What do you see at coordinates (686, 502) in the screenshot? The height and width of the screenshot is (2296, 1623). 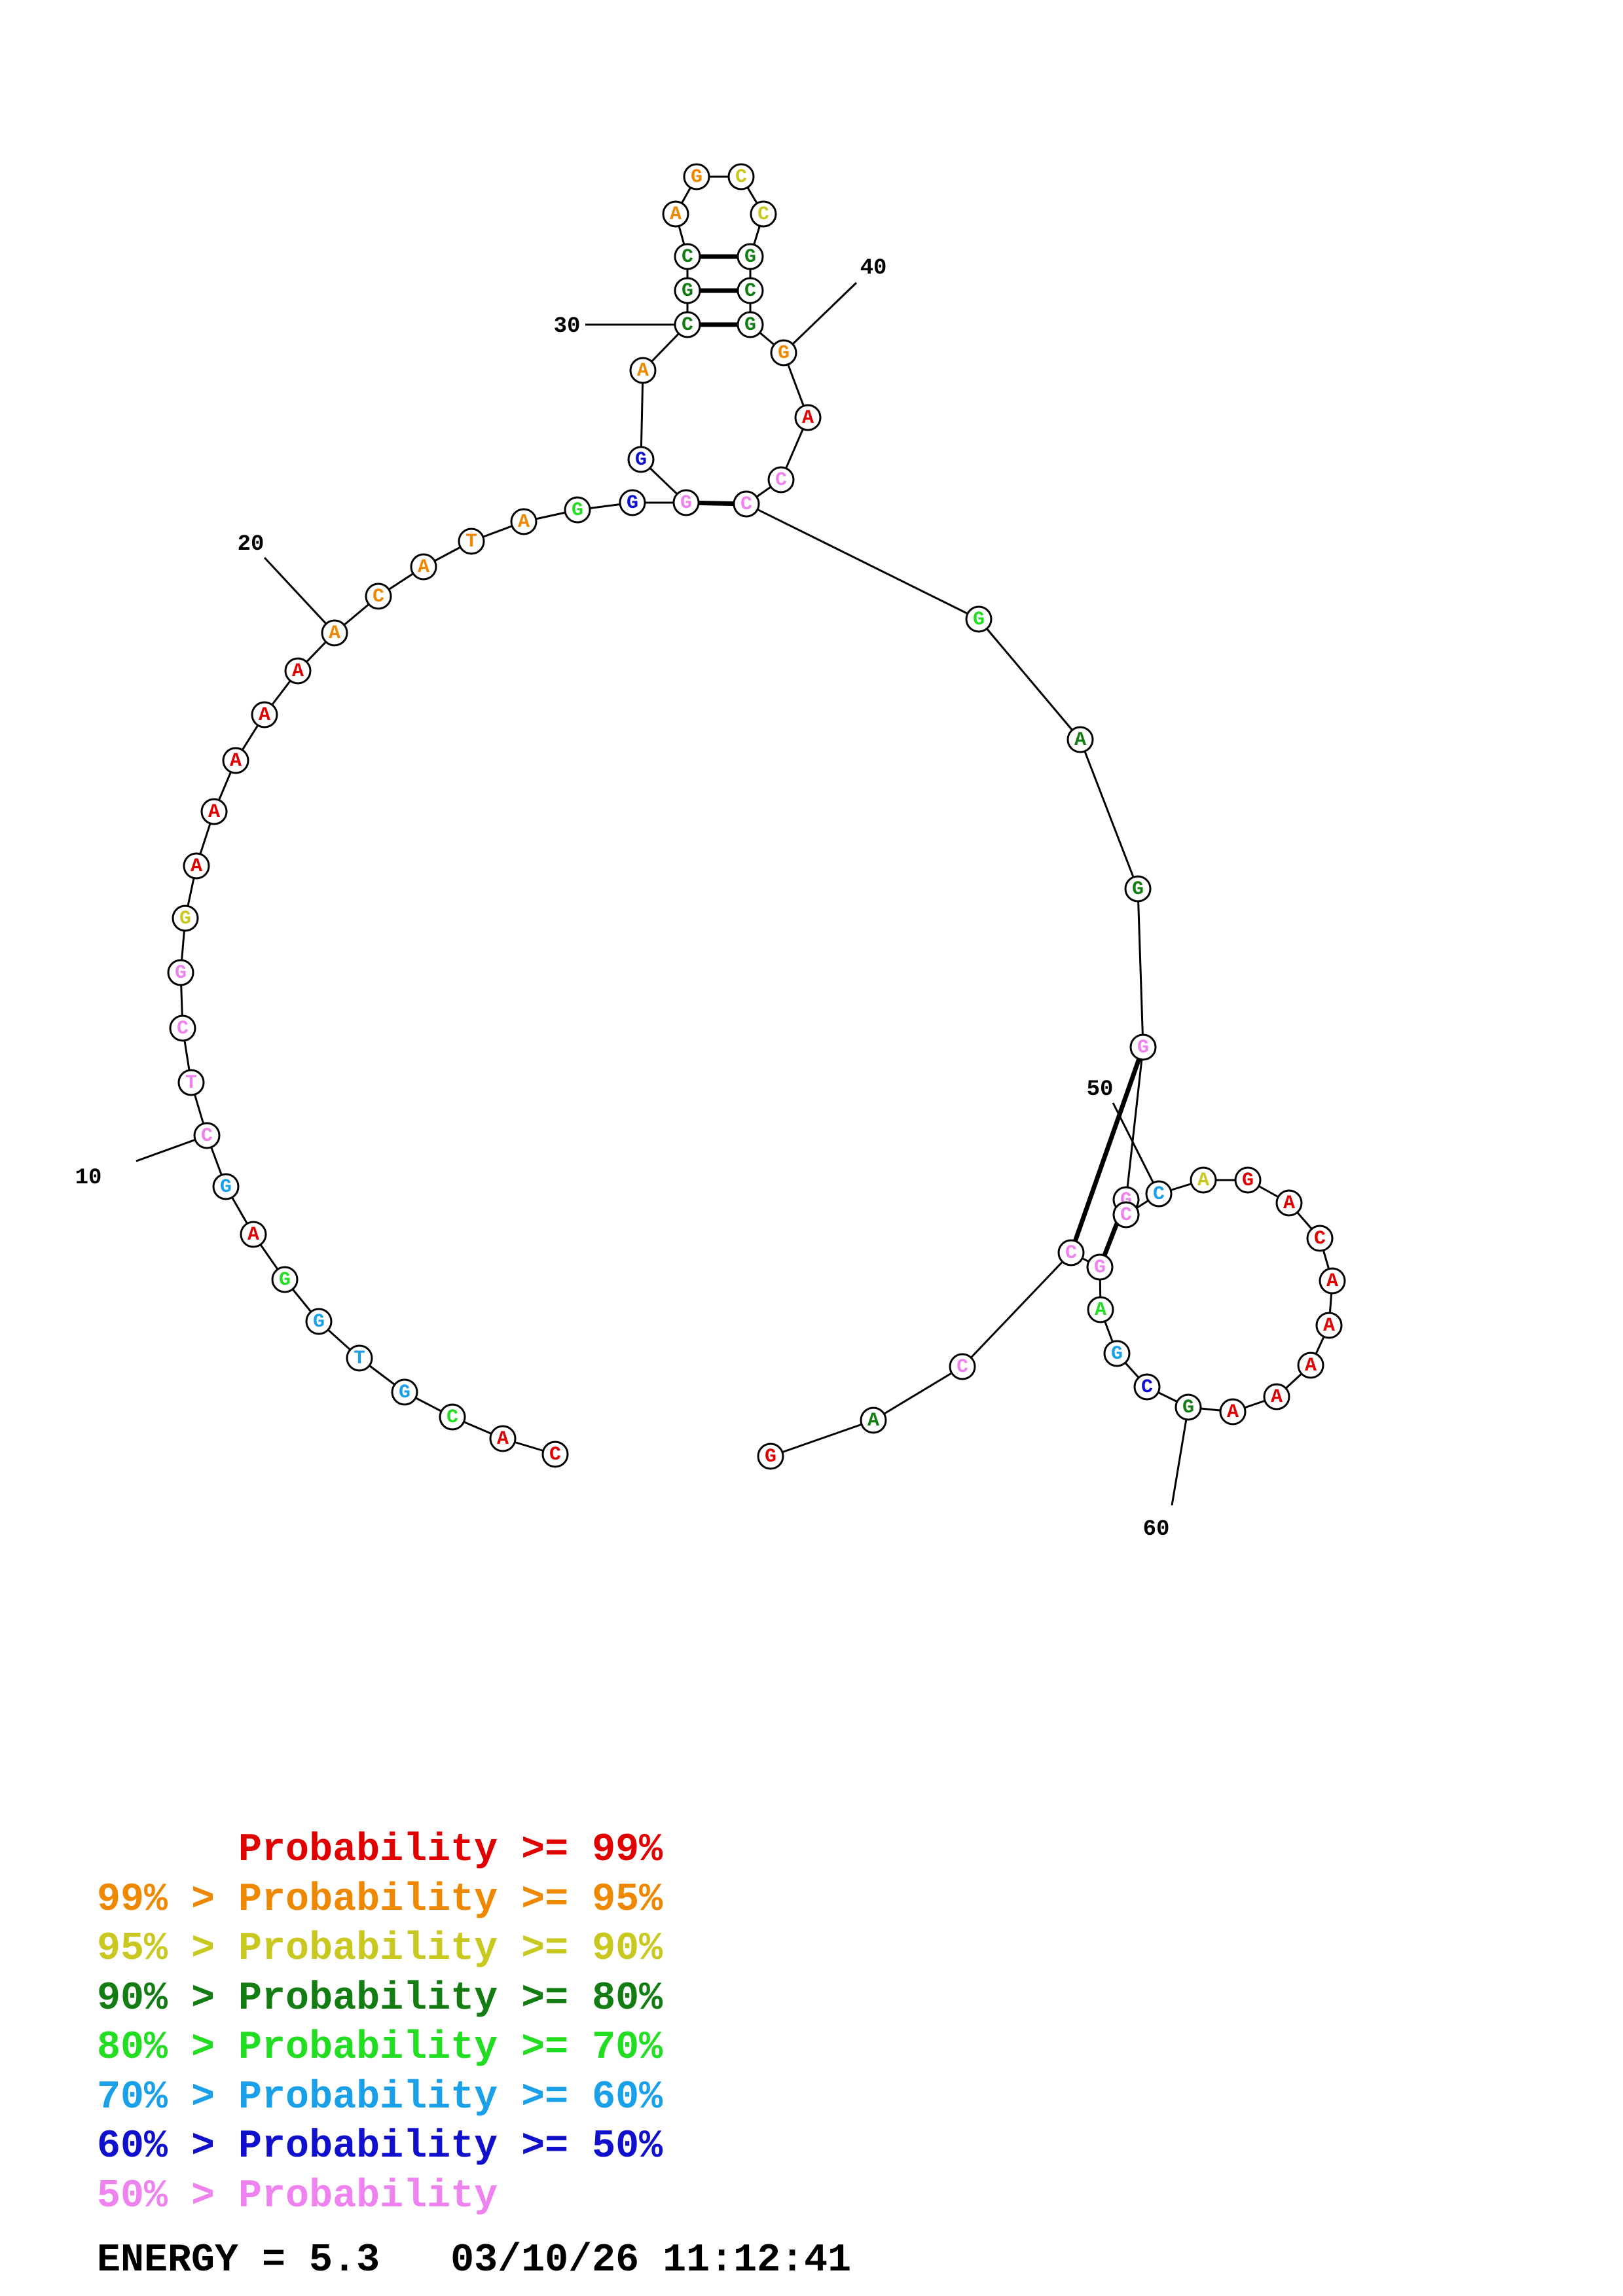 I see `nucleotide-27: G` at bounding box center [686, 502].